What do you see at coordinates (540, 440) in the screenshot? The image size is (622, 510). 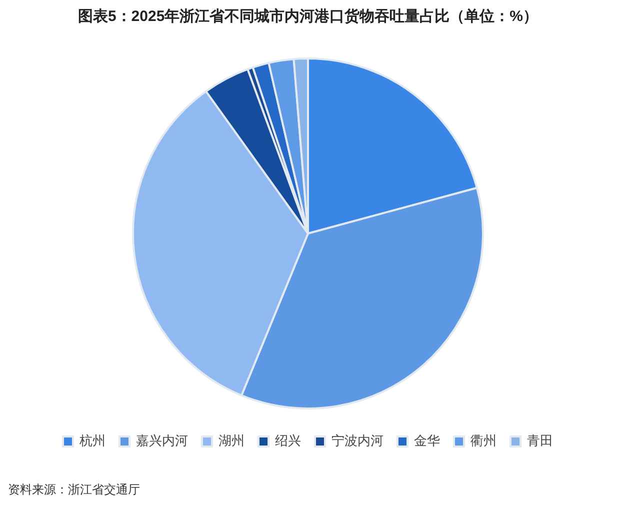 I see `legend-label: 青田` at bounding box center [540, 440].